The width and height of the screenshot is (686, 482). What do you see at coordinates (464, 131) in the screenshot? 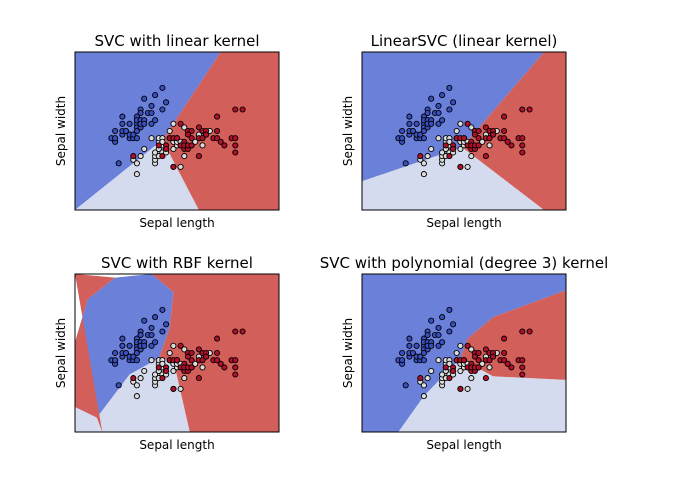
I see `axes-frame` at bounding box center [464, 131].